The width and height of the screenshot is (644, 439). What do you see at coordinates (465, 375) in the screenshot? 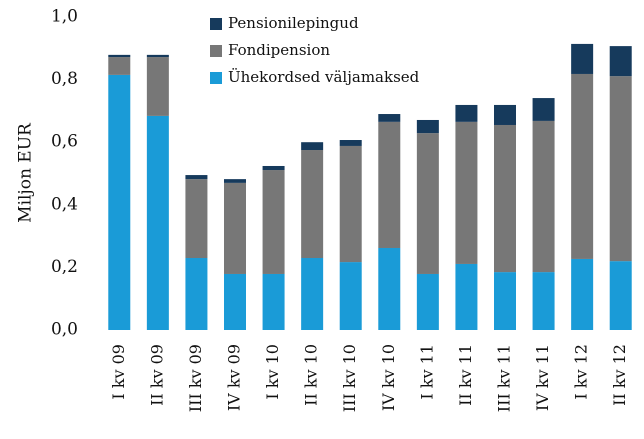
I see `x-tick-label: II kv 11` at bounding box center [465, 375].